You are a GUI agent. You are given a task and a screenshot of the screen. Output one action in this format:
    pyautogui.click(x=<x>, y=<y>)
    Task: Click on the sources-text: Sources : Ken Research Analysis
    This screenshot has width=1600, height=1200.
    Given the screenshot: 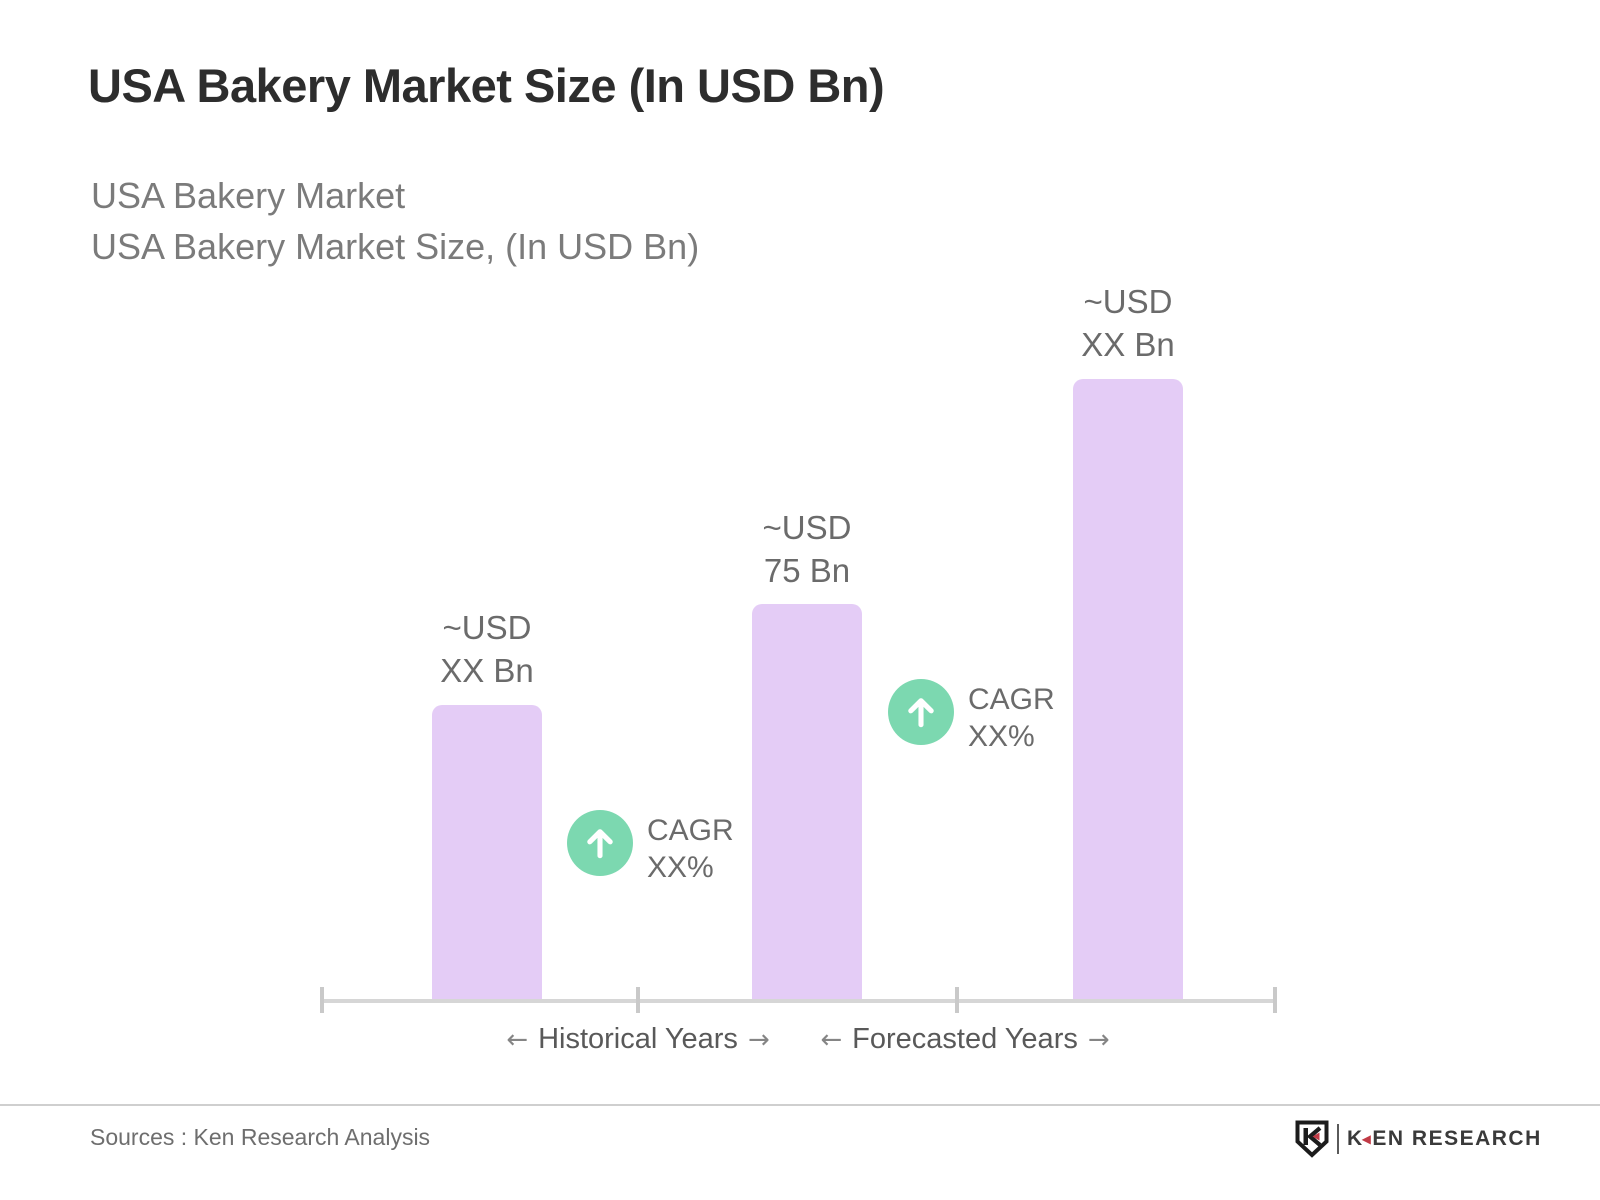 What is the action you would take?
    pyautogui.click(x=260, y=1137)
    